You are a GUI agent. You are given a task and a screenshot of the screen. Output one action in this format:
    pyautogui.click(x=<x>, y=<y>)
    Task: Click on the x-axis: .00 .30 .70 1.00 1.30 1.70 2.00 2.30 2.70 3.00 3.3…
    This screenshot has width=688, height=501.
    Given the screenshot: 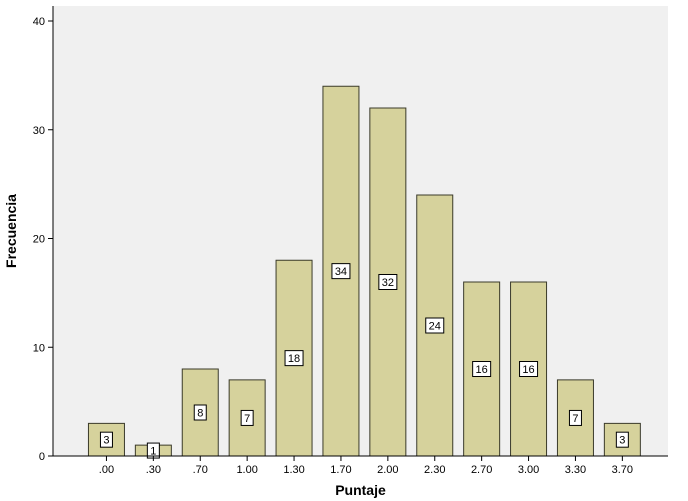 What is the action you would take?
    pyautogui.click(x=360, y=465)
    